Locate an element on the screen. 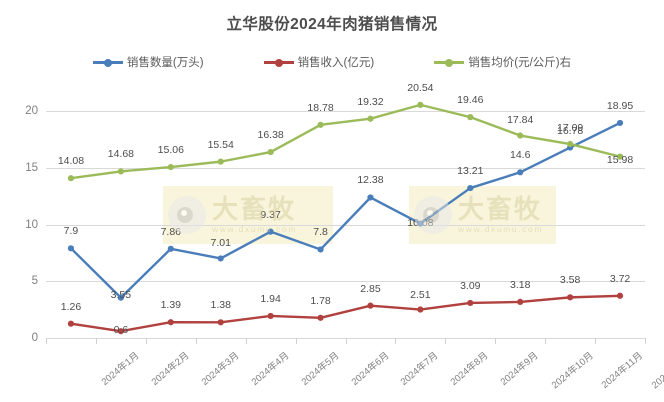  legend-item-0: 销售数量(万头) is located at coordinates (148, 62).